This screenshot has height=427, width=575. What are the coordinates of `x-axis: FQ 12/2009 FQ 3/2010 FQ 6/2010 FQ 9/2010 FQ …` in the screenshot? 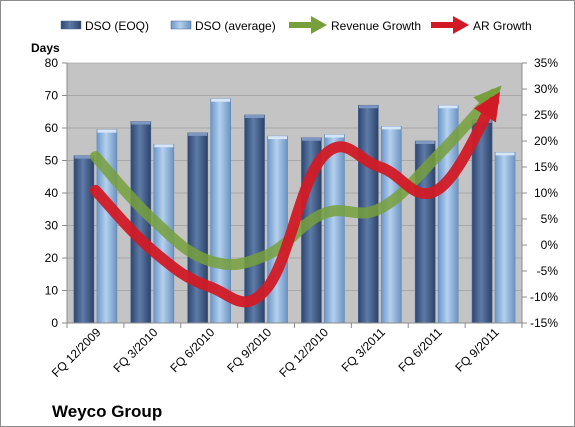 It's located at (286, 351).